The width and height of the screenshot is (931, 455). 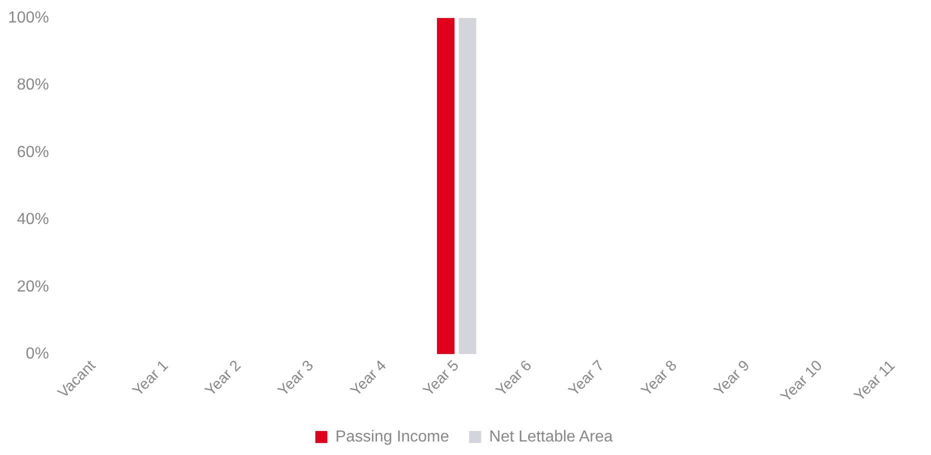 What do you see at coordinates (150, 378) in the screenshot?
I see `x-tick-label: Year 1` at bounding box center [150, 378].